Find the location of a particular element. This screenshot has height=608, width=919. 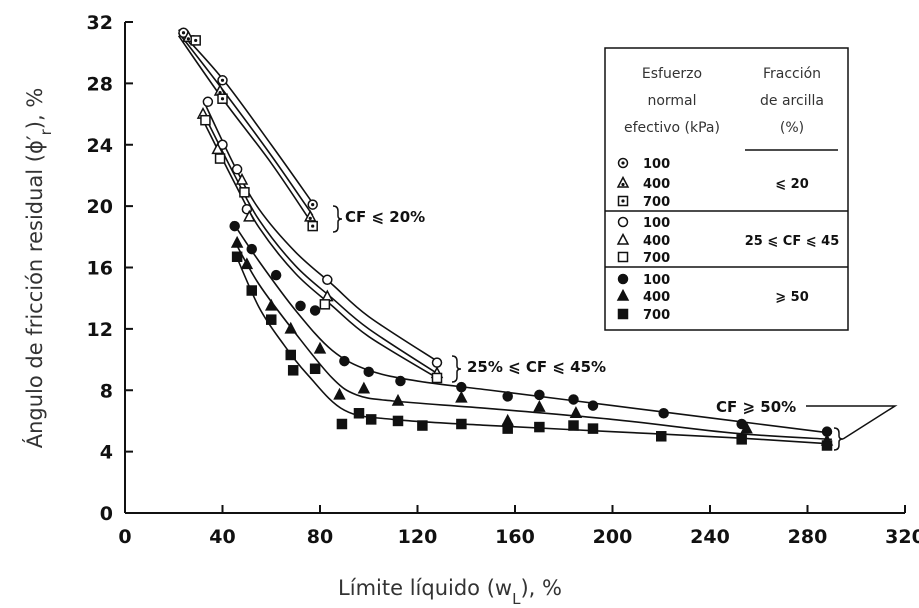

y-tick-label: 28 is located at coordinates (100, 84).